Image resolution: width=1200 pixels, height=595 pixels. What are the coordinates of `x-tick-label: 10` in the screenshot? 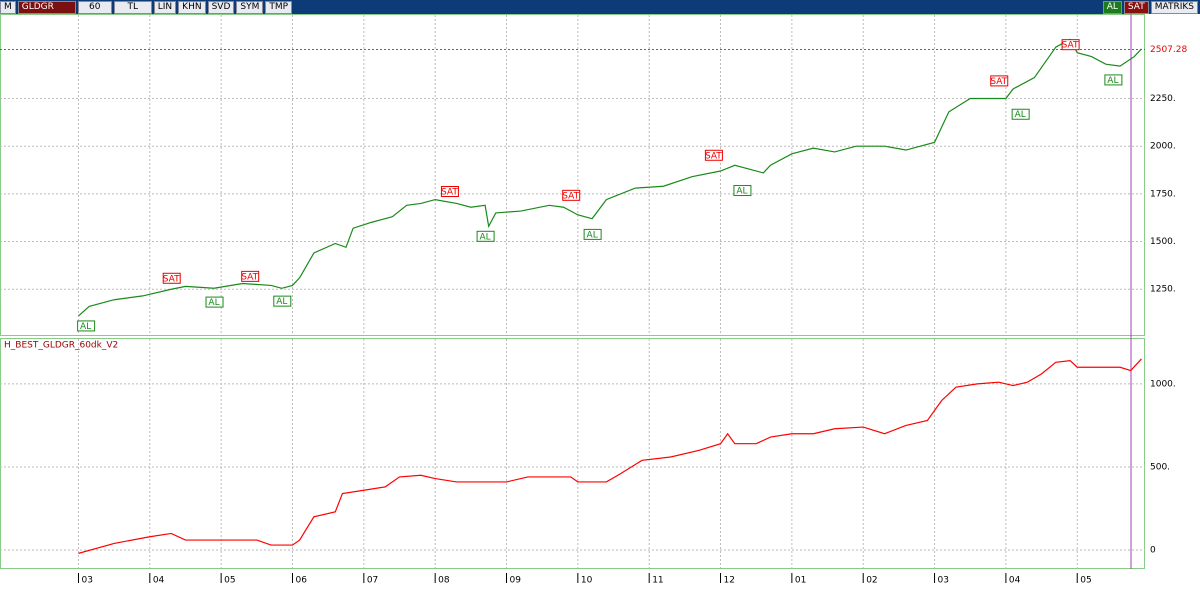 It's located at (587, 581).